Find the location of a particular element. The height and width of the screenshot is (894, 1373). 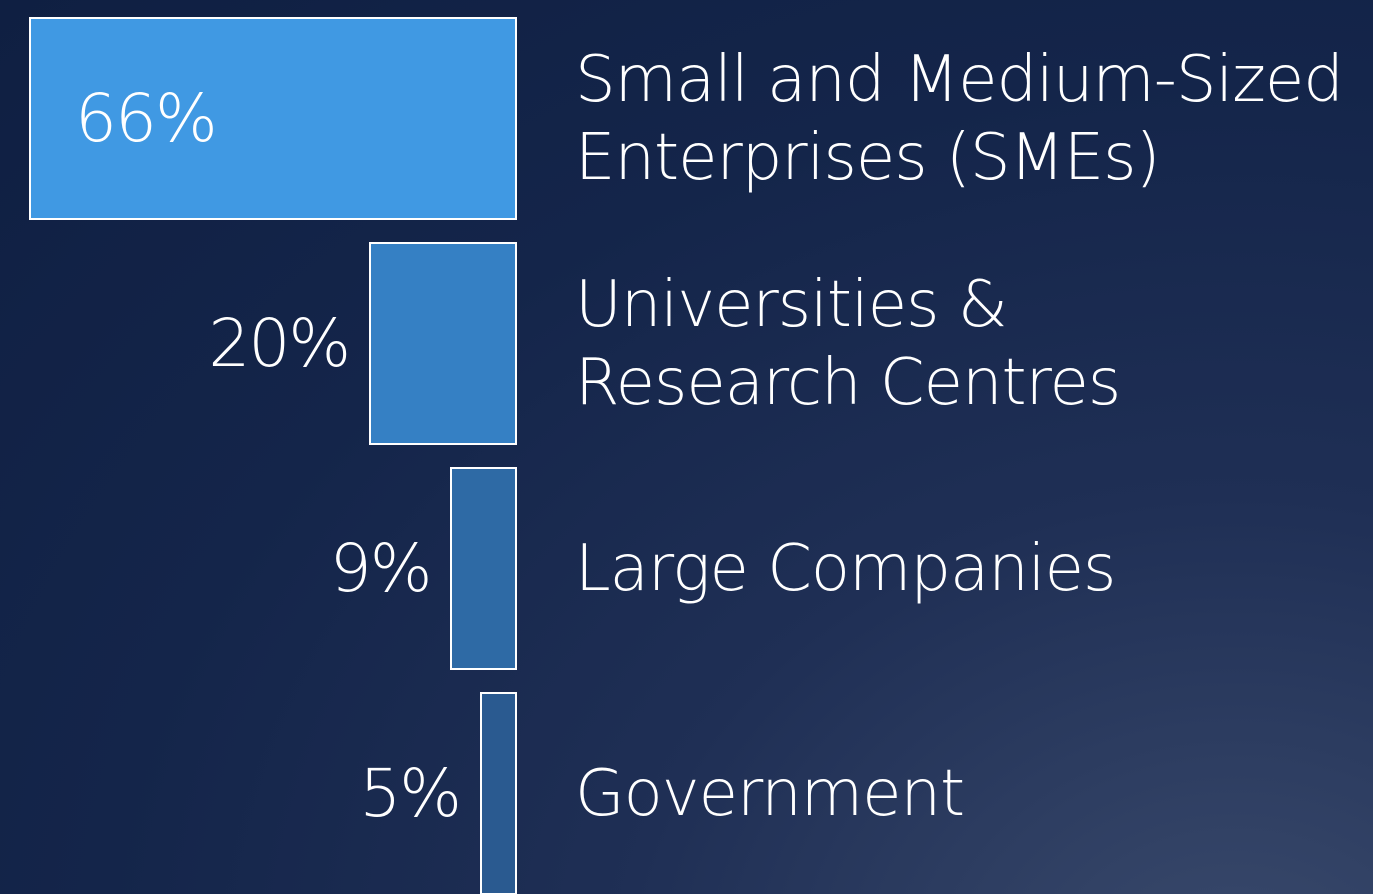

value-label: 20% is located at coordinates (279, 343).